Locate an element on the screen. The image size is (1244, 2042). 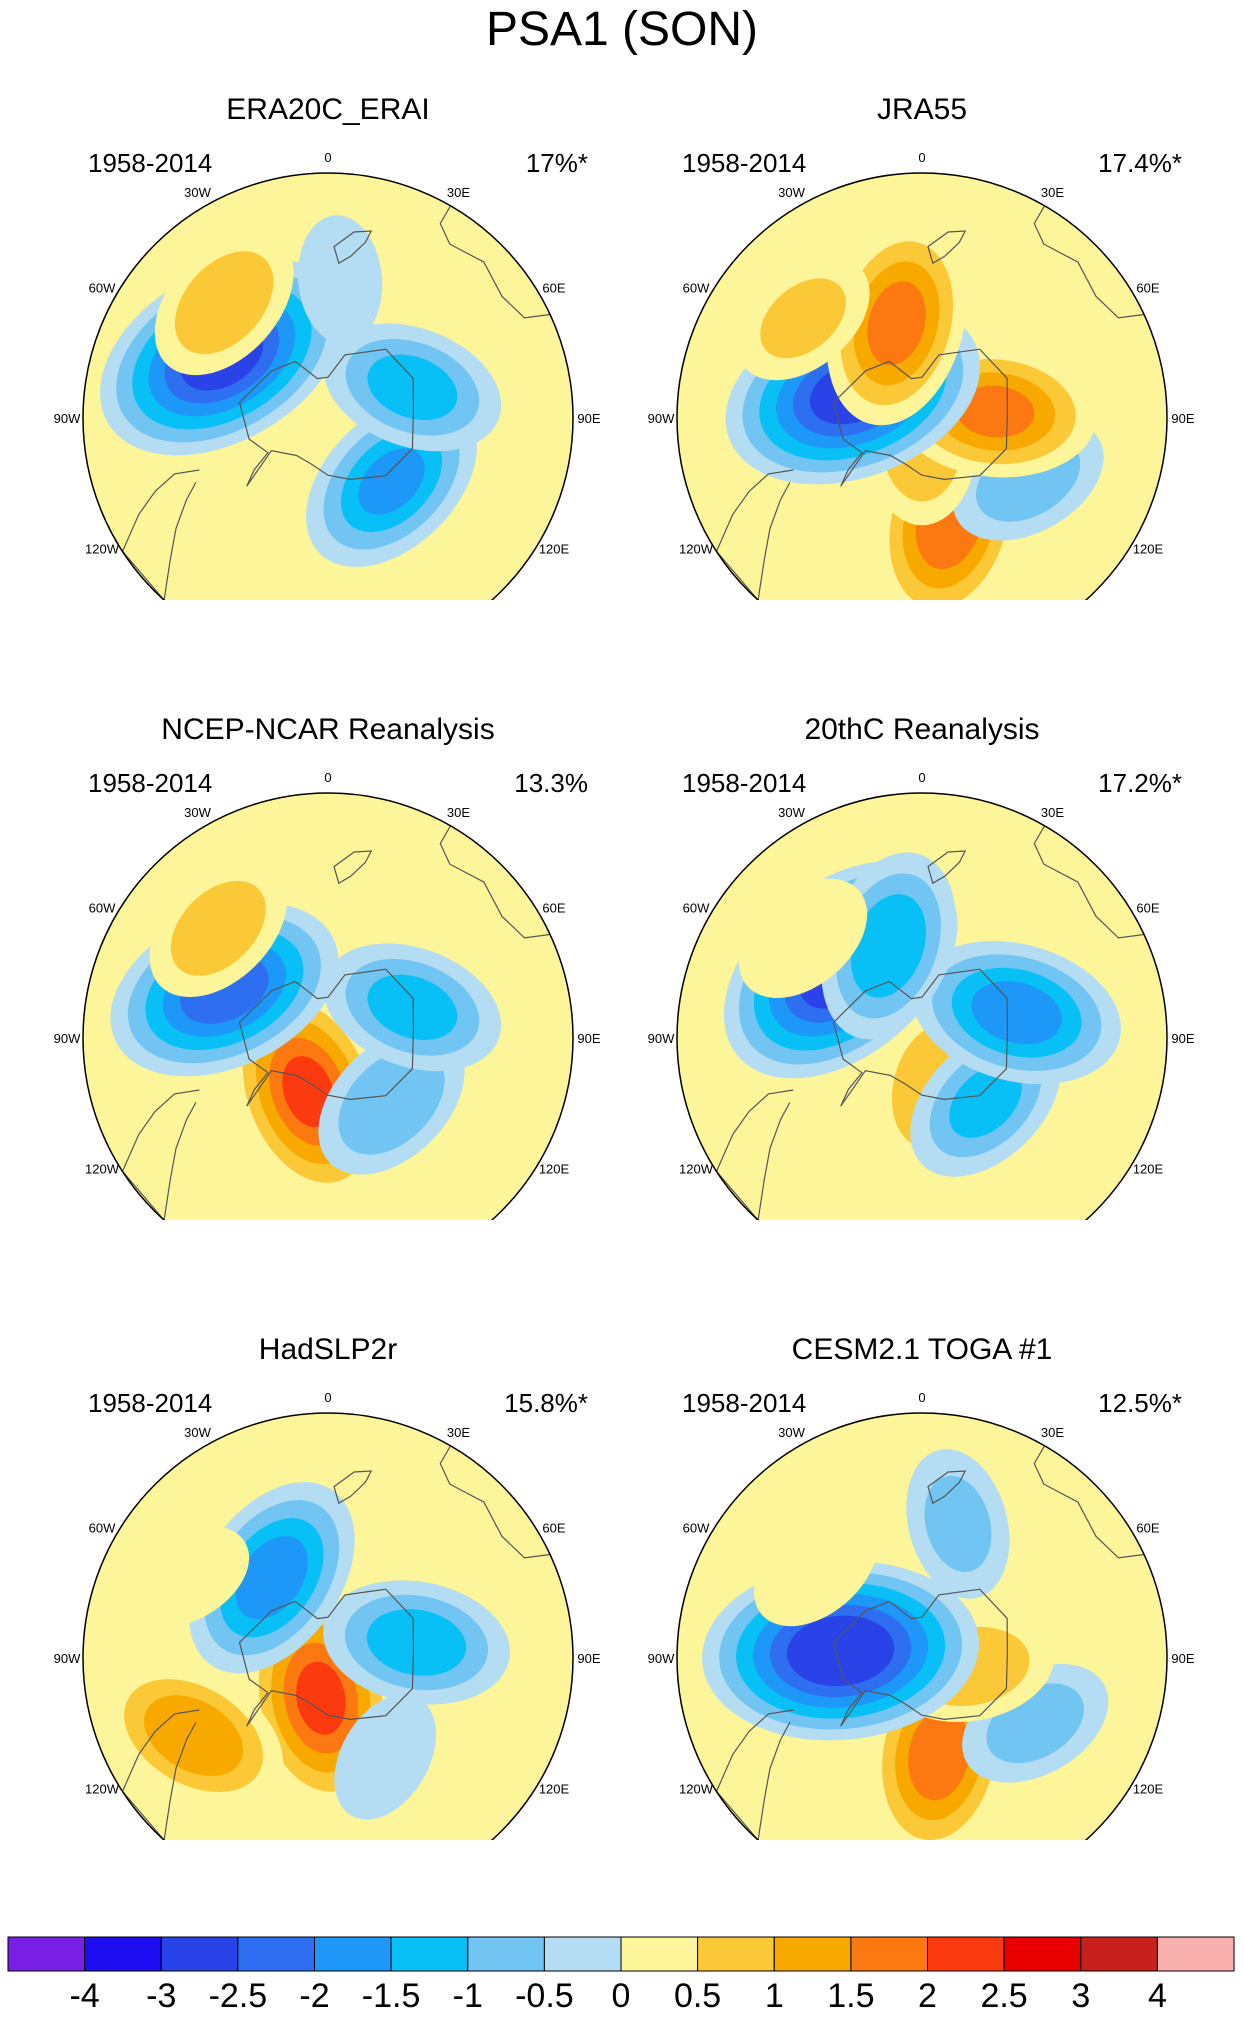
panel-title: JRA55 is located at coordinates (922, 109).